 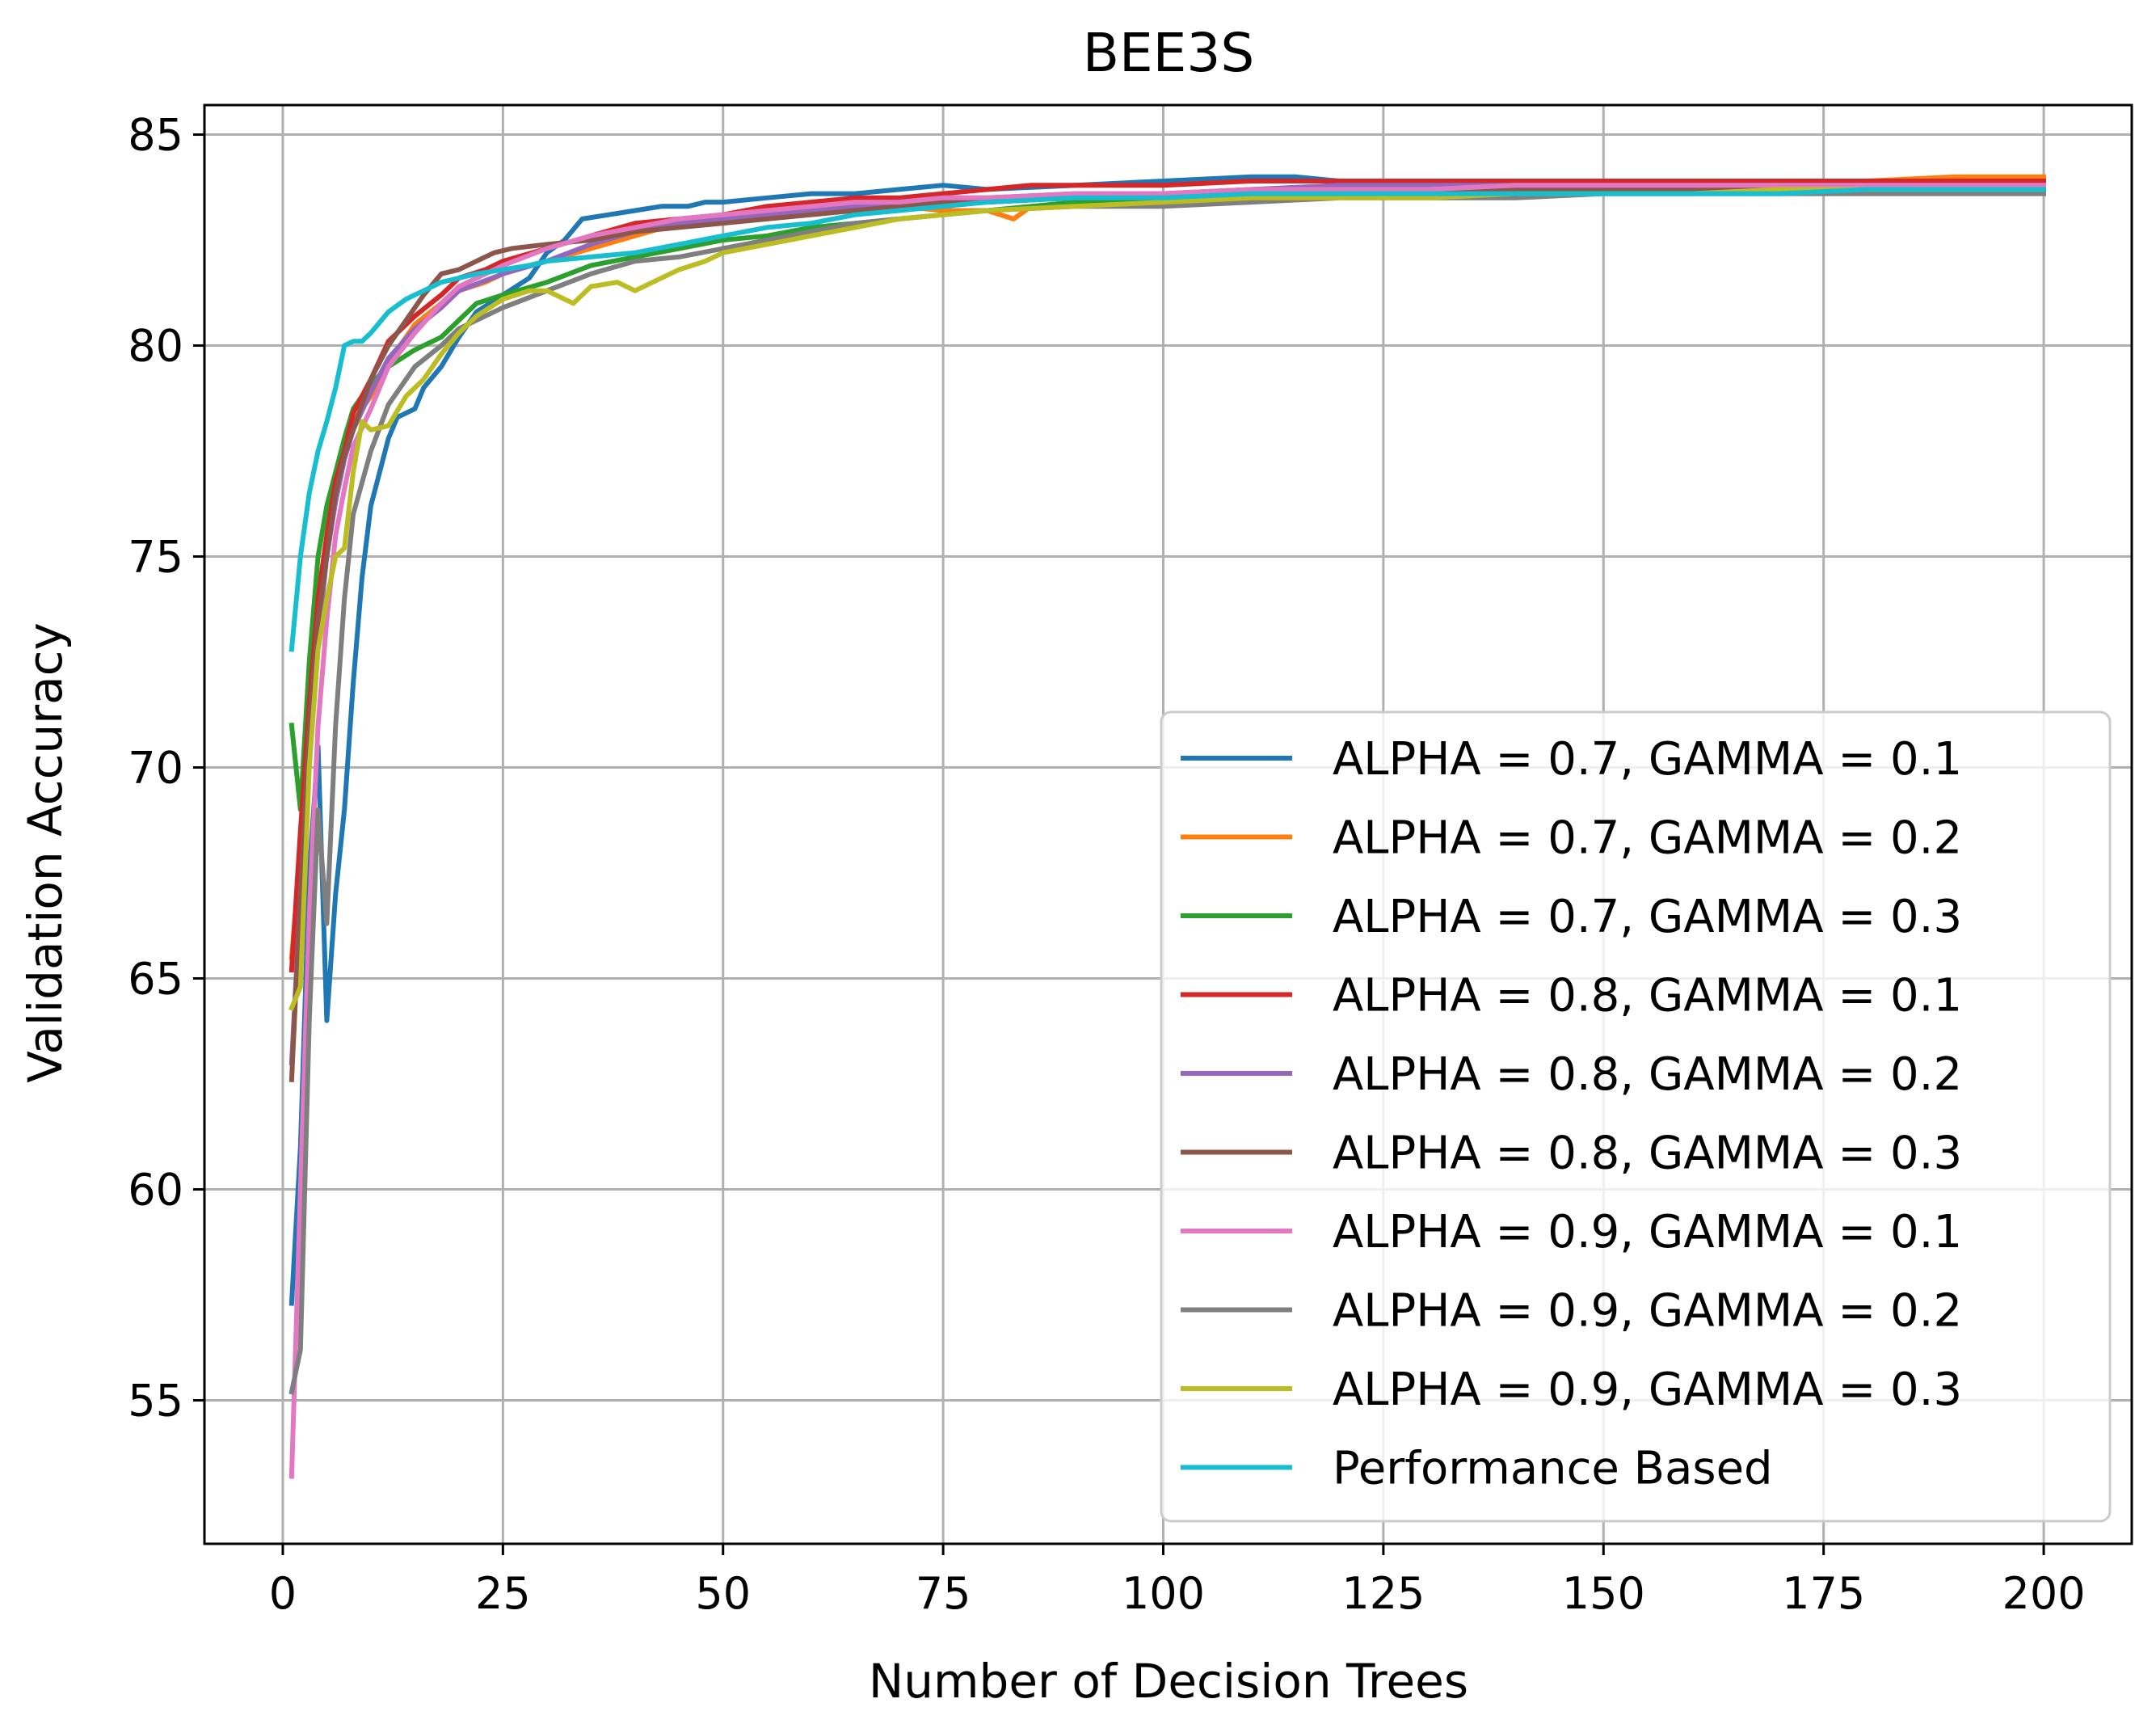 I want to click on chart-title: BEE3S, so click(x=1169, y=53).